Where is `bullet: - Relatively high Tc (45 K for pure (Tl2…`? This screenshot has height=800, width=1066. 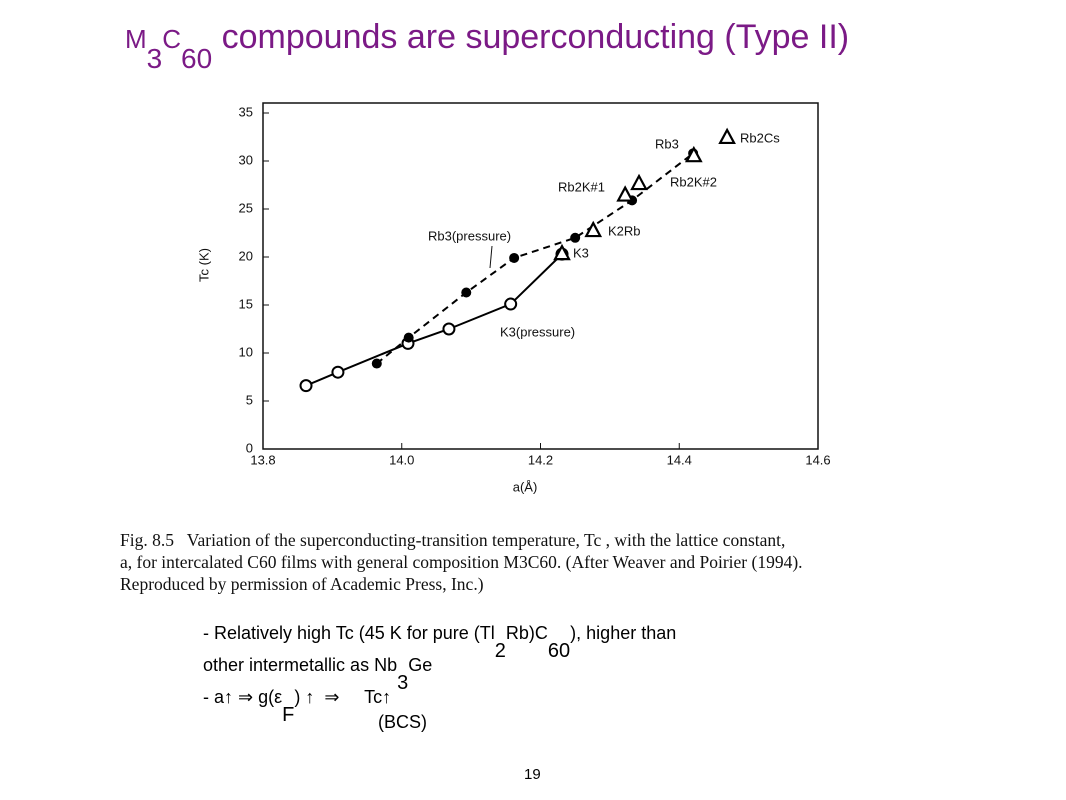
bullet: - Relatively high Tc (45 K for pure (Tl2… is located at coordinates (440, 642).